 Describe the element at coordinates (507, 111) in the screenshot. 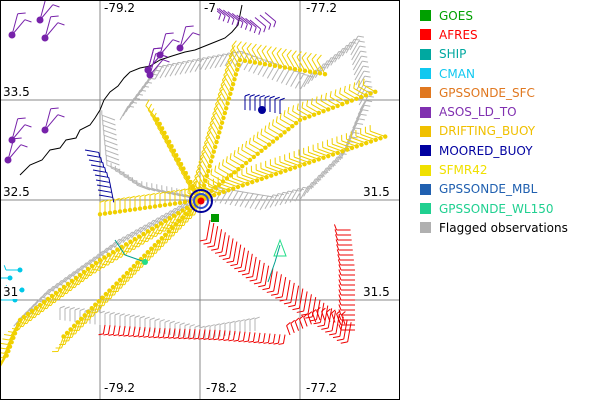

I see `legend-item-asos-ld-to: ASOS_LD_TO` at that location.